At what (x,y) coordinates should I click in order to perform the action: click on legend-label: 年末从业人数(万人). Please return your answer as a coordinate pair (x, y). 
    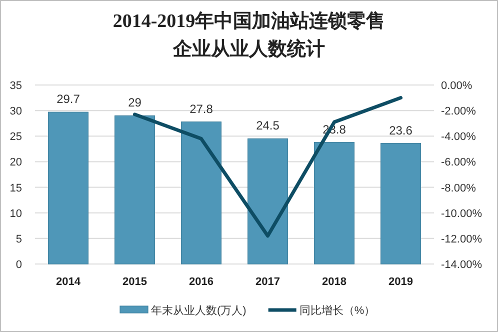
    Looking at the image, I should click on (198, 310).